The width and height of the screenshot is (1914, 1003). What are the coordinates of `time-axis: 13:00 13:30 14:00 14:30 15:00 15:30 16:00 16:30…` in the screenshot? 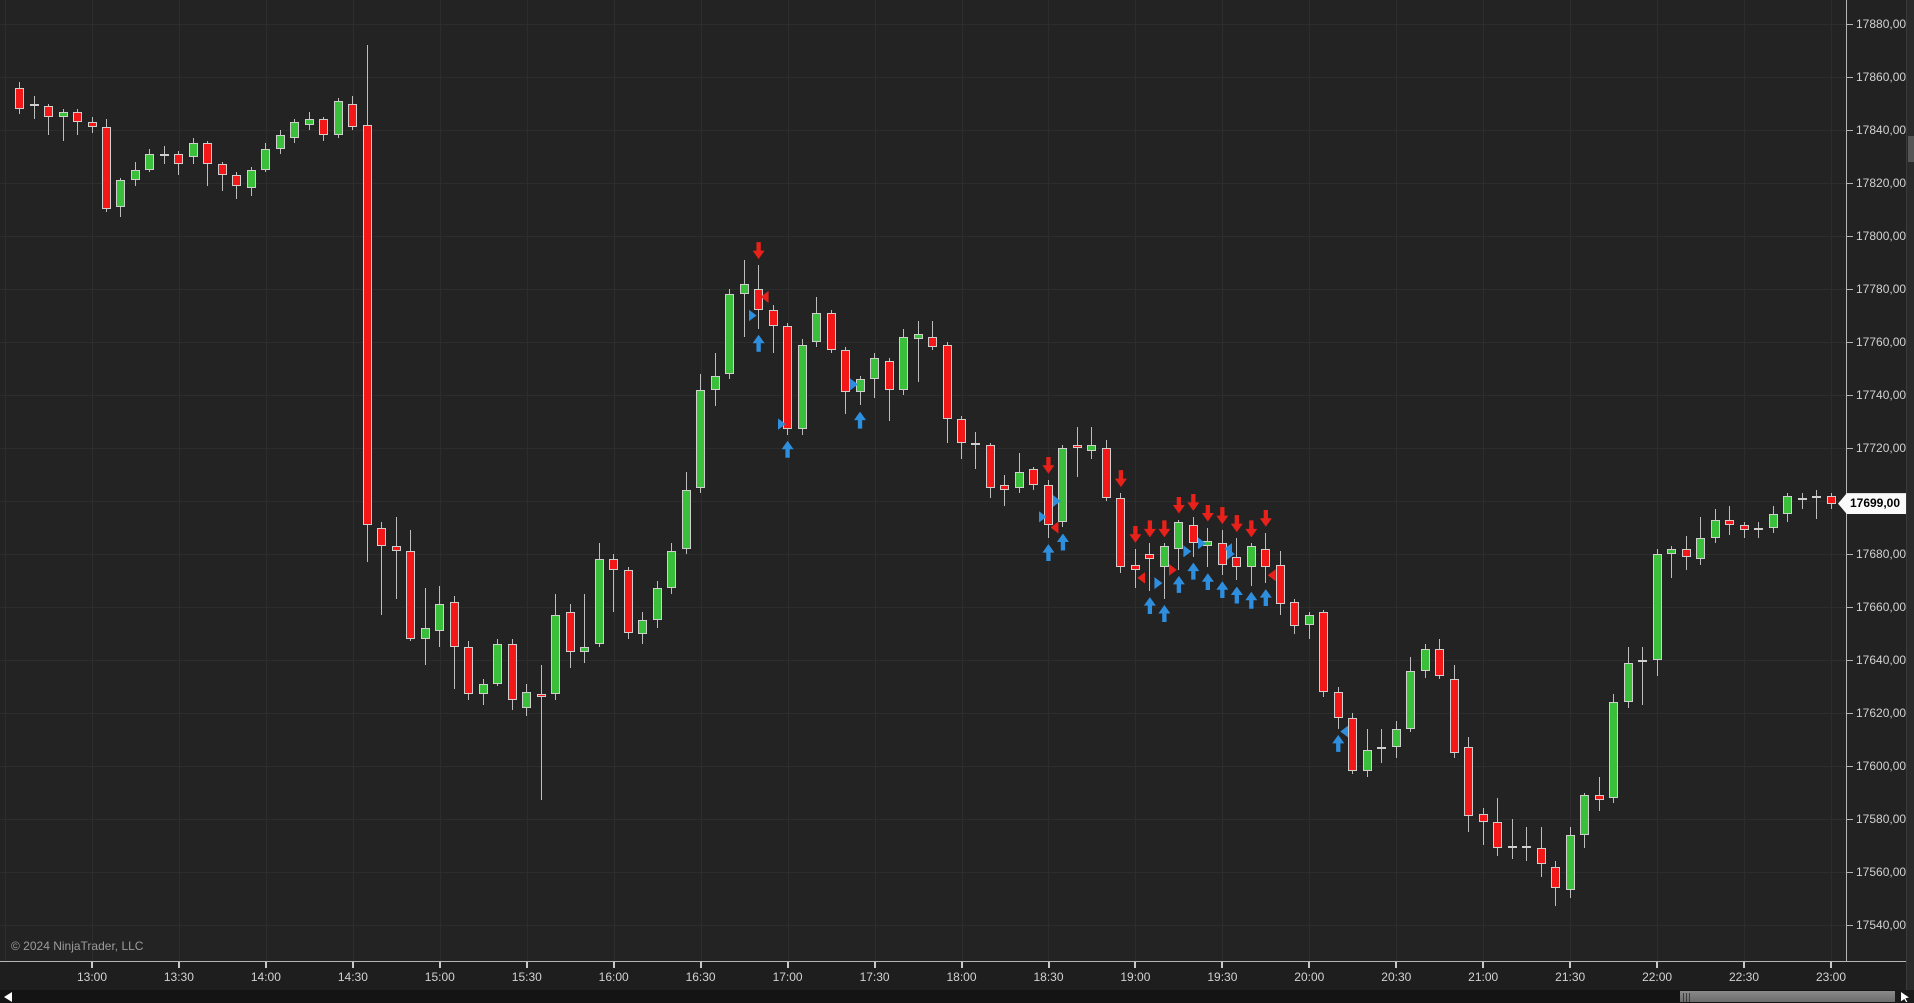 It's located at (953, 975).